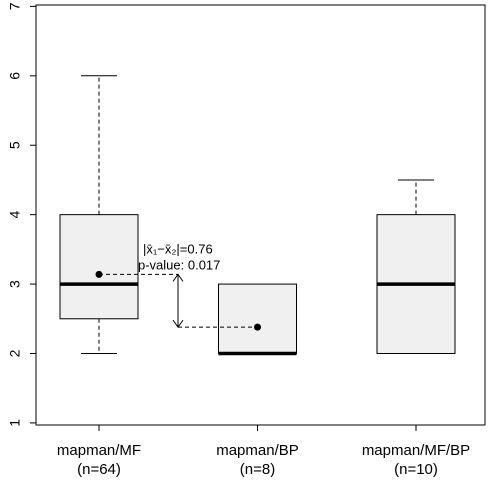  What do you see at coordinates (15, 353) in the screenshot?
I see `y-tick-label: 2` at bounding box center [15, 353].